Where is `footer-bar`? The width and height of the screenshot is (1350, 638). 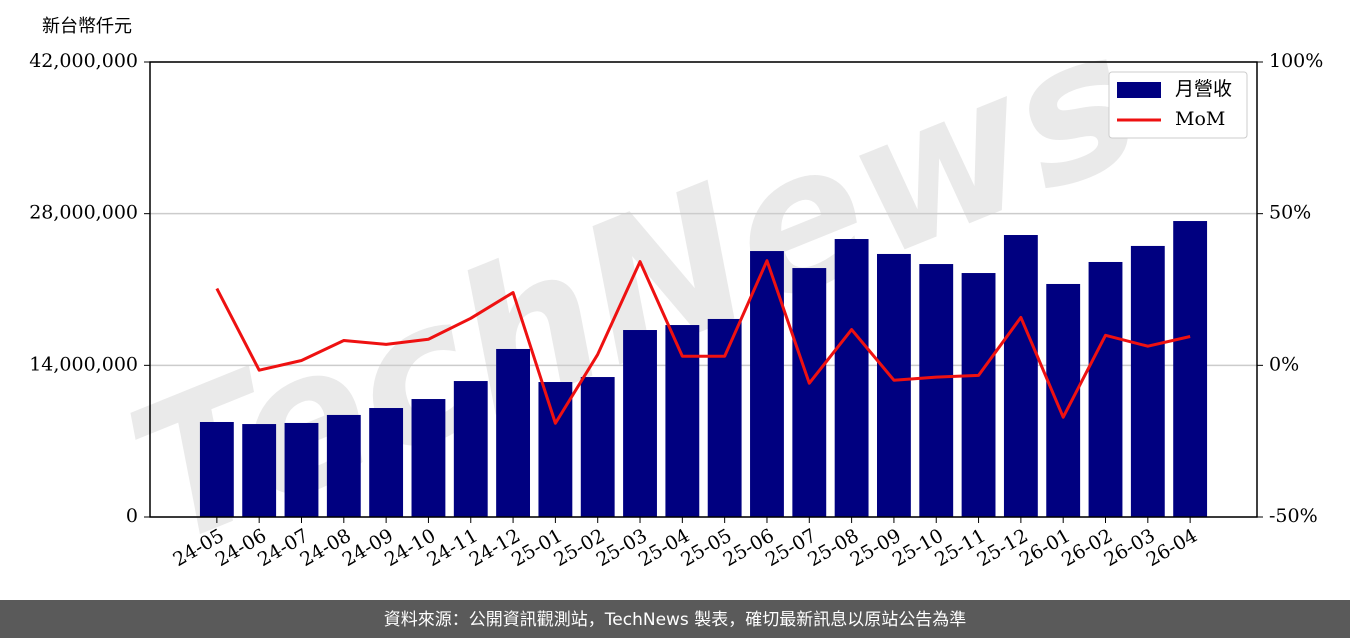
footer-bar is located at coordinates (675, 619).